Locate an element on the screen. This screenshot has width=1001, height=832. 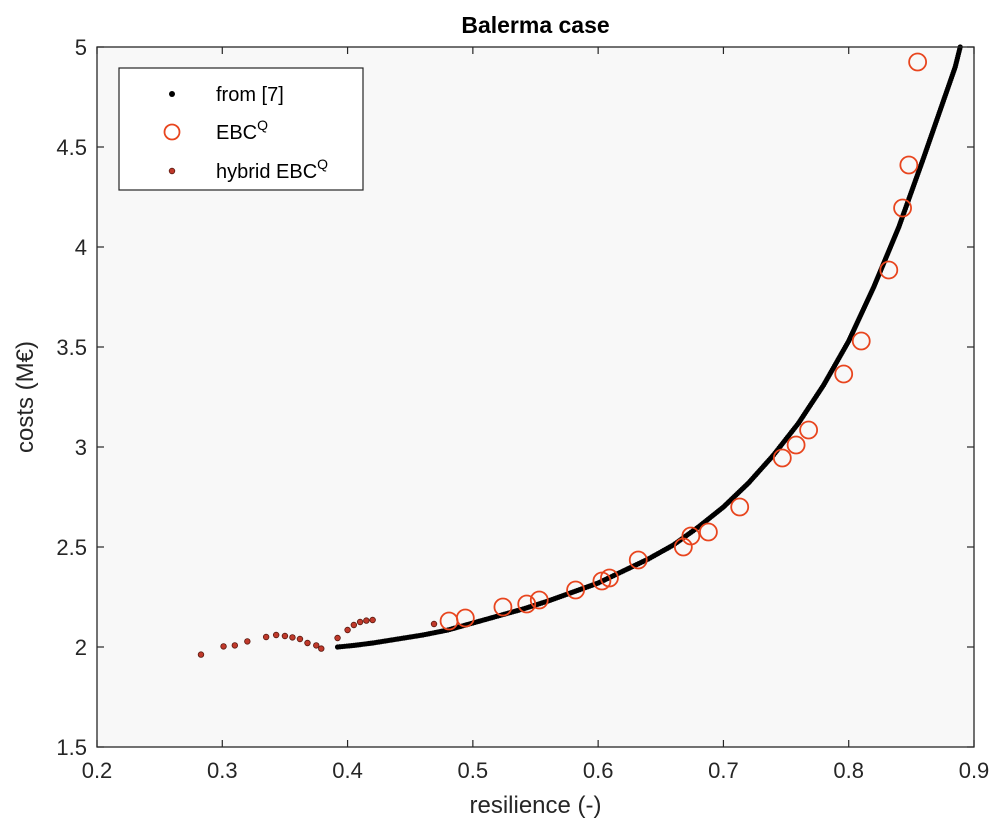
y-tick-label: 4.5 is located at coordinates (71, 147).